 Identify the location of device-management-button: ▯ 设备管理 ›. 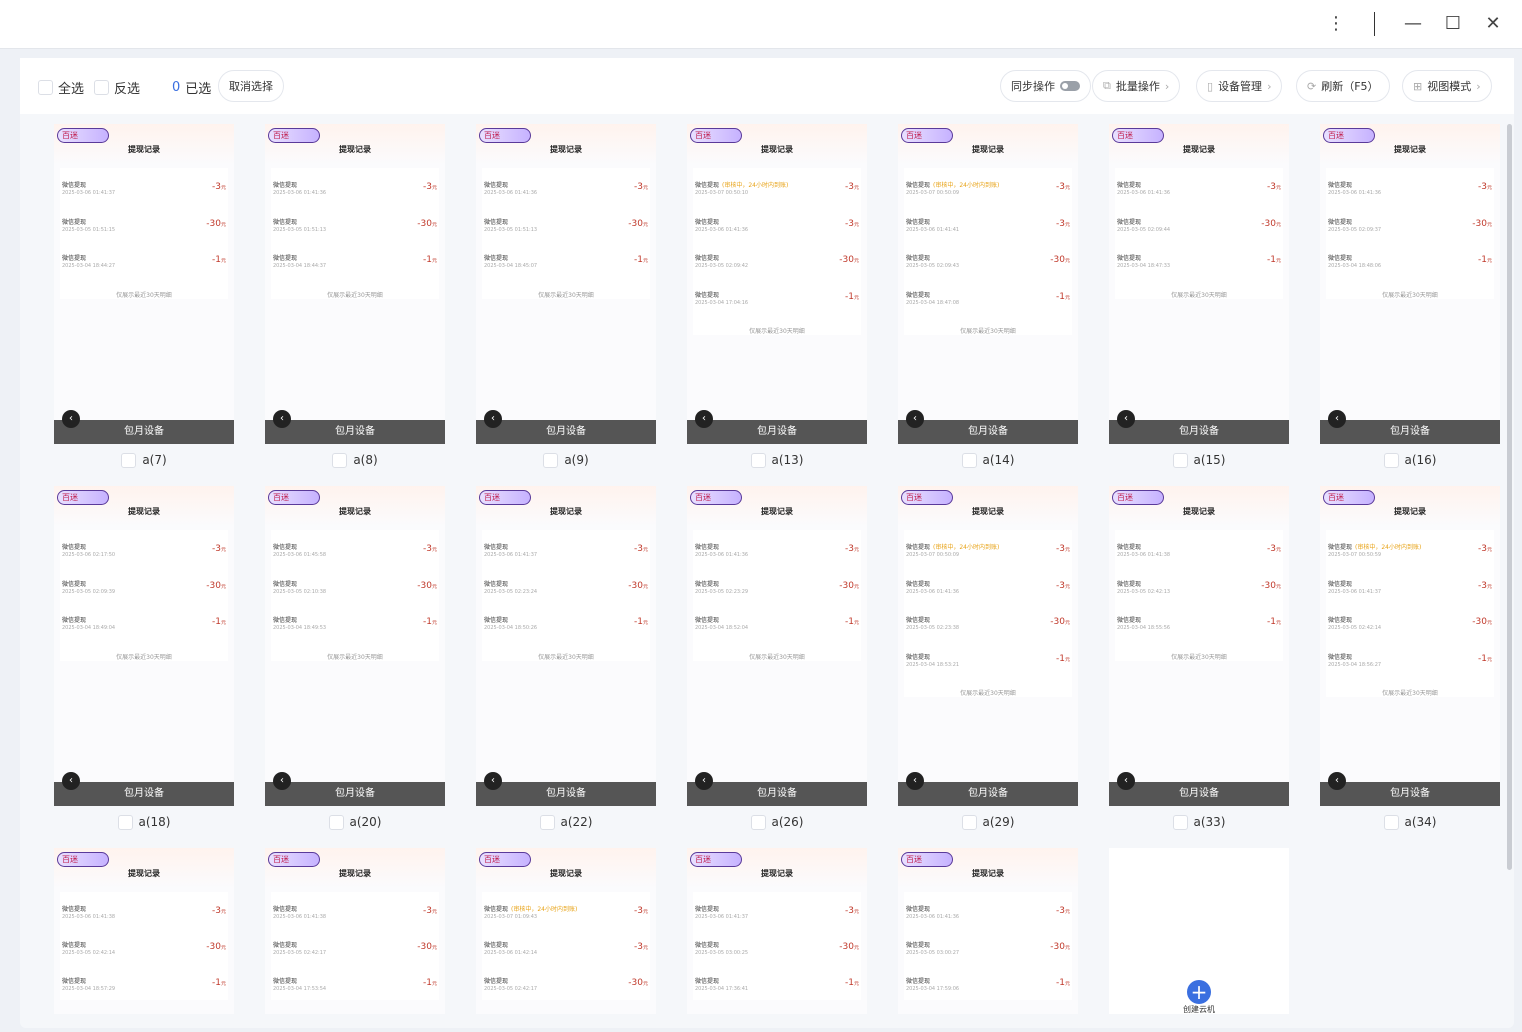
(1239, 86).